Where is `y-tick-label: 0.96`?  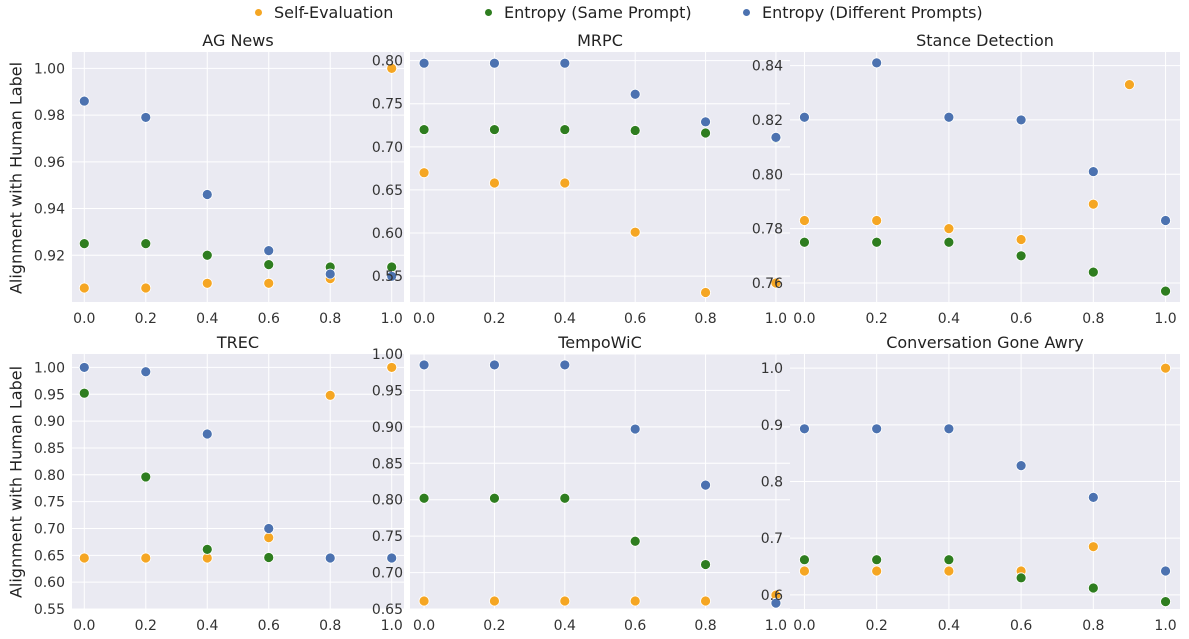
y-tick-label: 0.96 is located at coordinates (49, 163).